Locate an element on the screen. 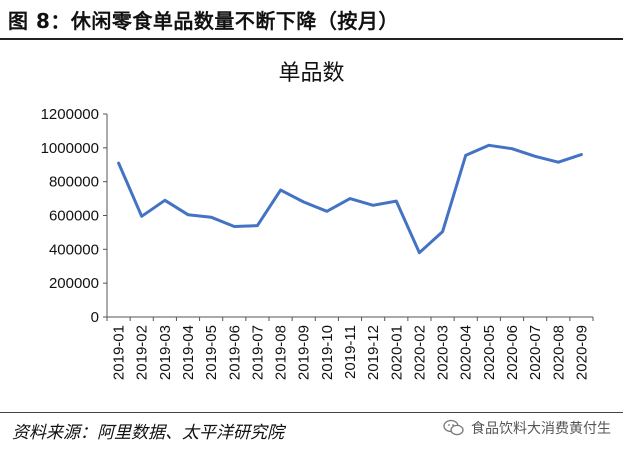 The width and height of the screenshot is (623, 455). y-tick-label: 800000 is located at coordinates (74, 182).